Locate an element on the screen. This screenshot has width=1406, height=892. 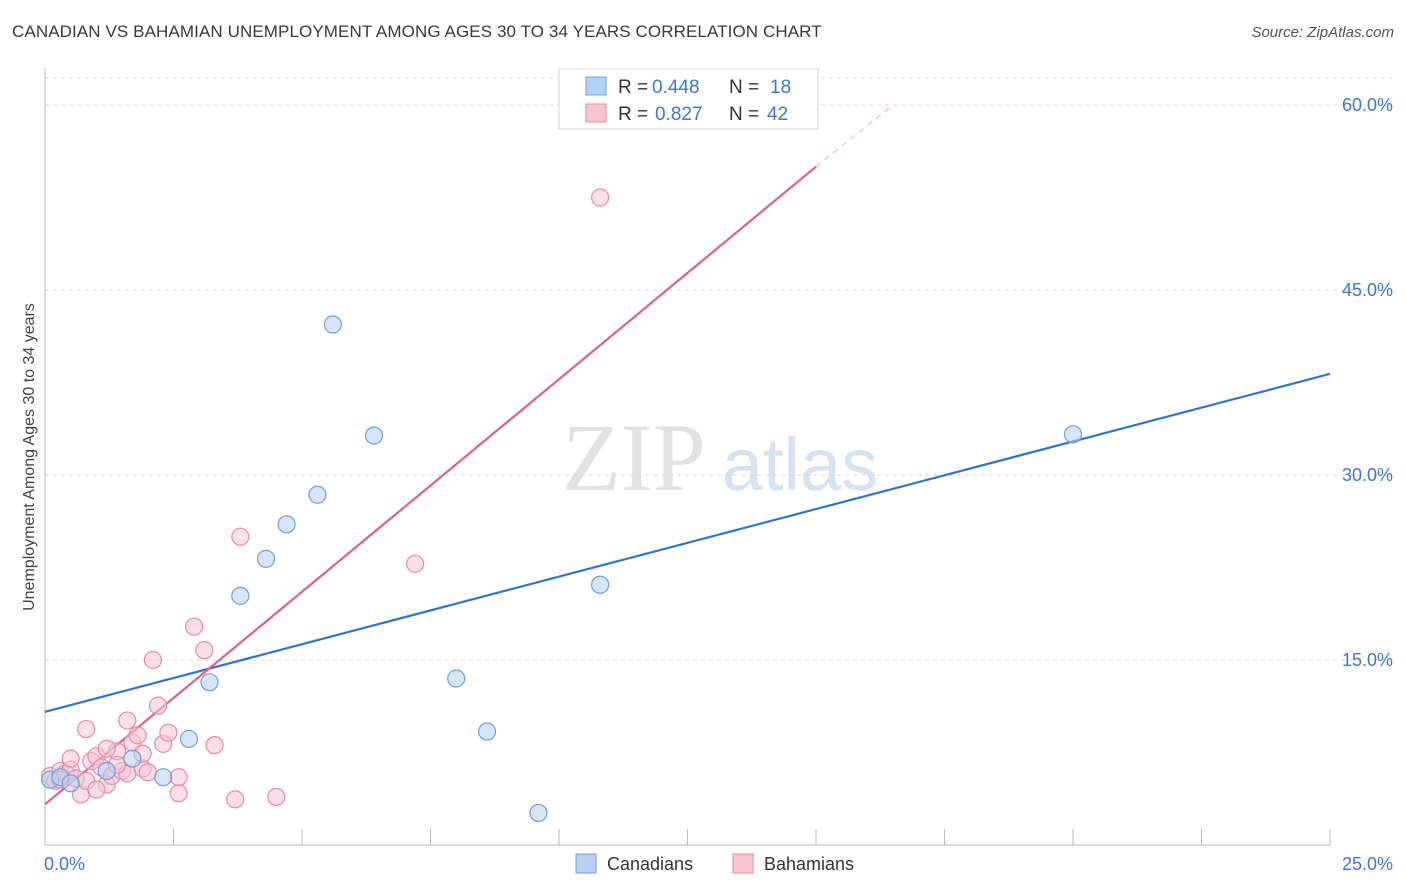
legend-r-label-bahamians: R = is located at coordinates (633, 114).